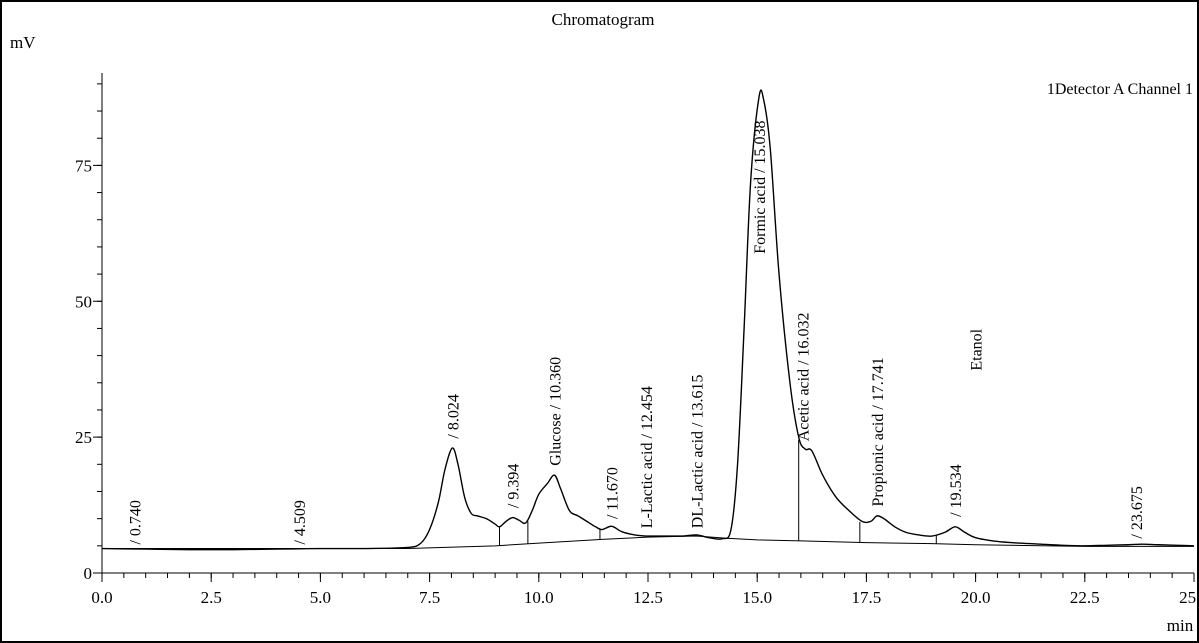  Describe the element at coordinates (429, 597) in the screenshot. I see `x-tick-label: 7.5` at that location.